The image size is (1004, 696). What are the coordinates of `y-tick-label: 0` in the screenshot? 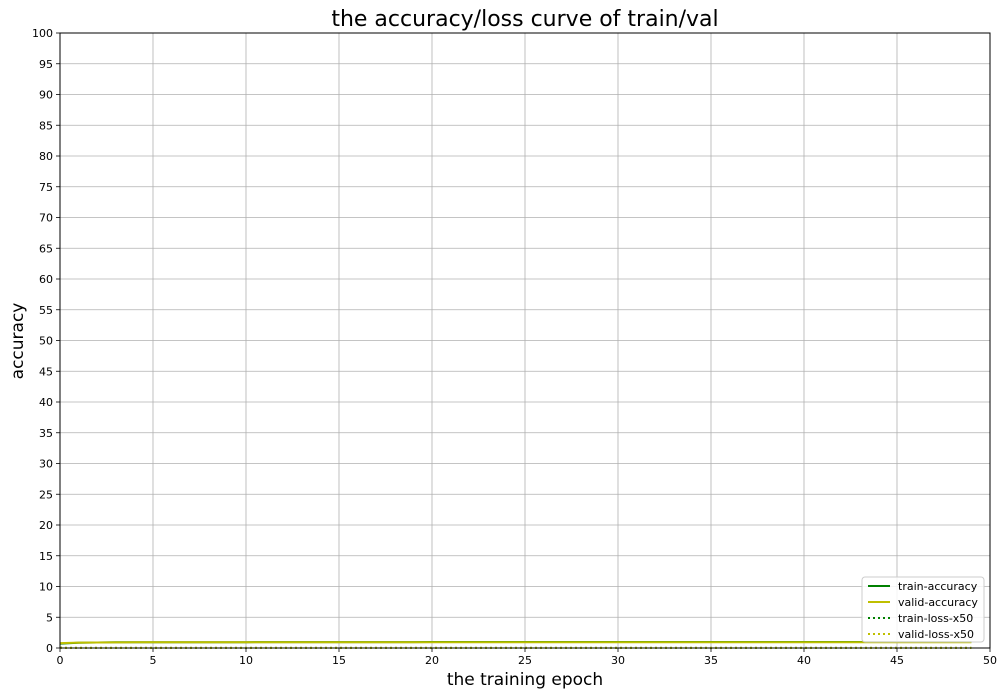 It's located at (49, 648).